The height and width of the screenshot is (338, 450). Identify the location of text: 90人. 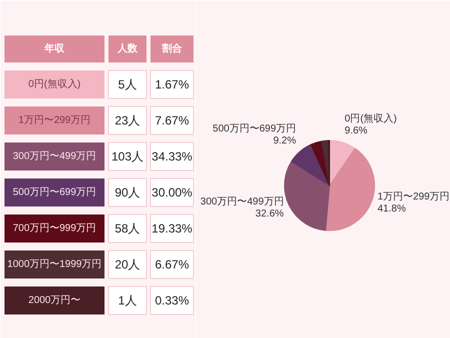
(127, 193).